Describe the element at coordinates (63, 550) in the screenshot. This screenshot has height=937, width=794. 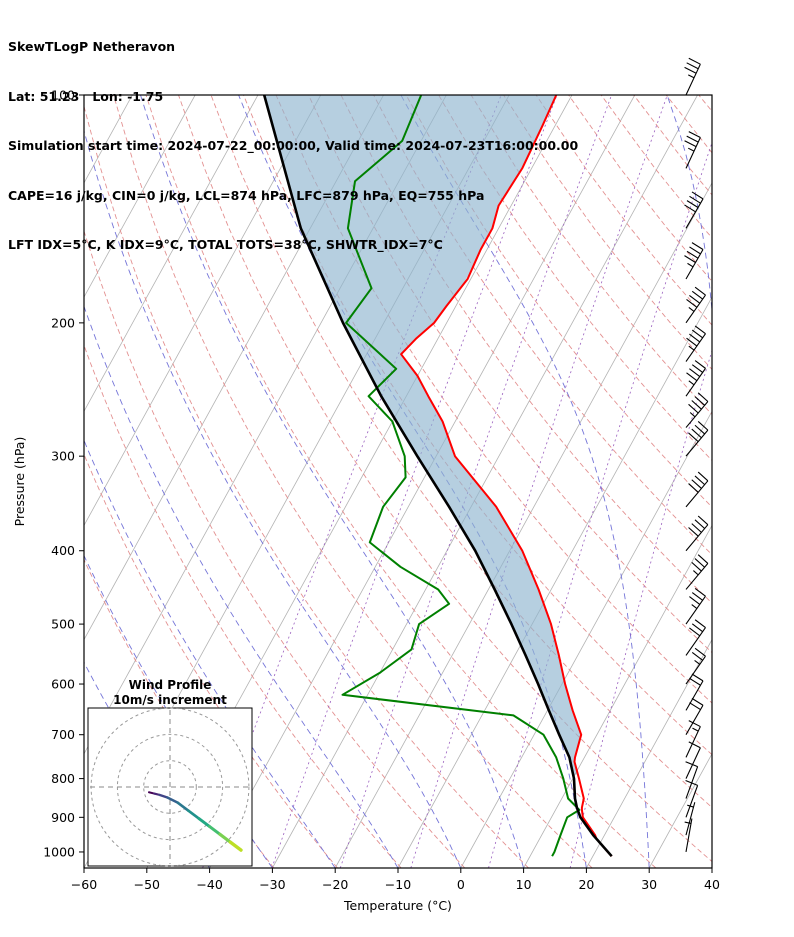
I see `pressure-tick-label: 400` at that location.